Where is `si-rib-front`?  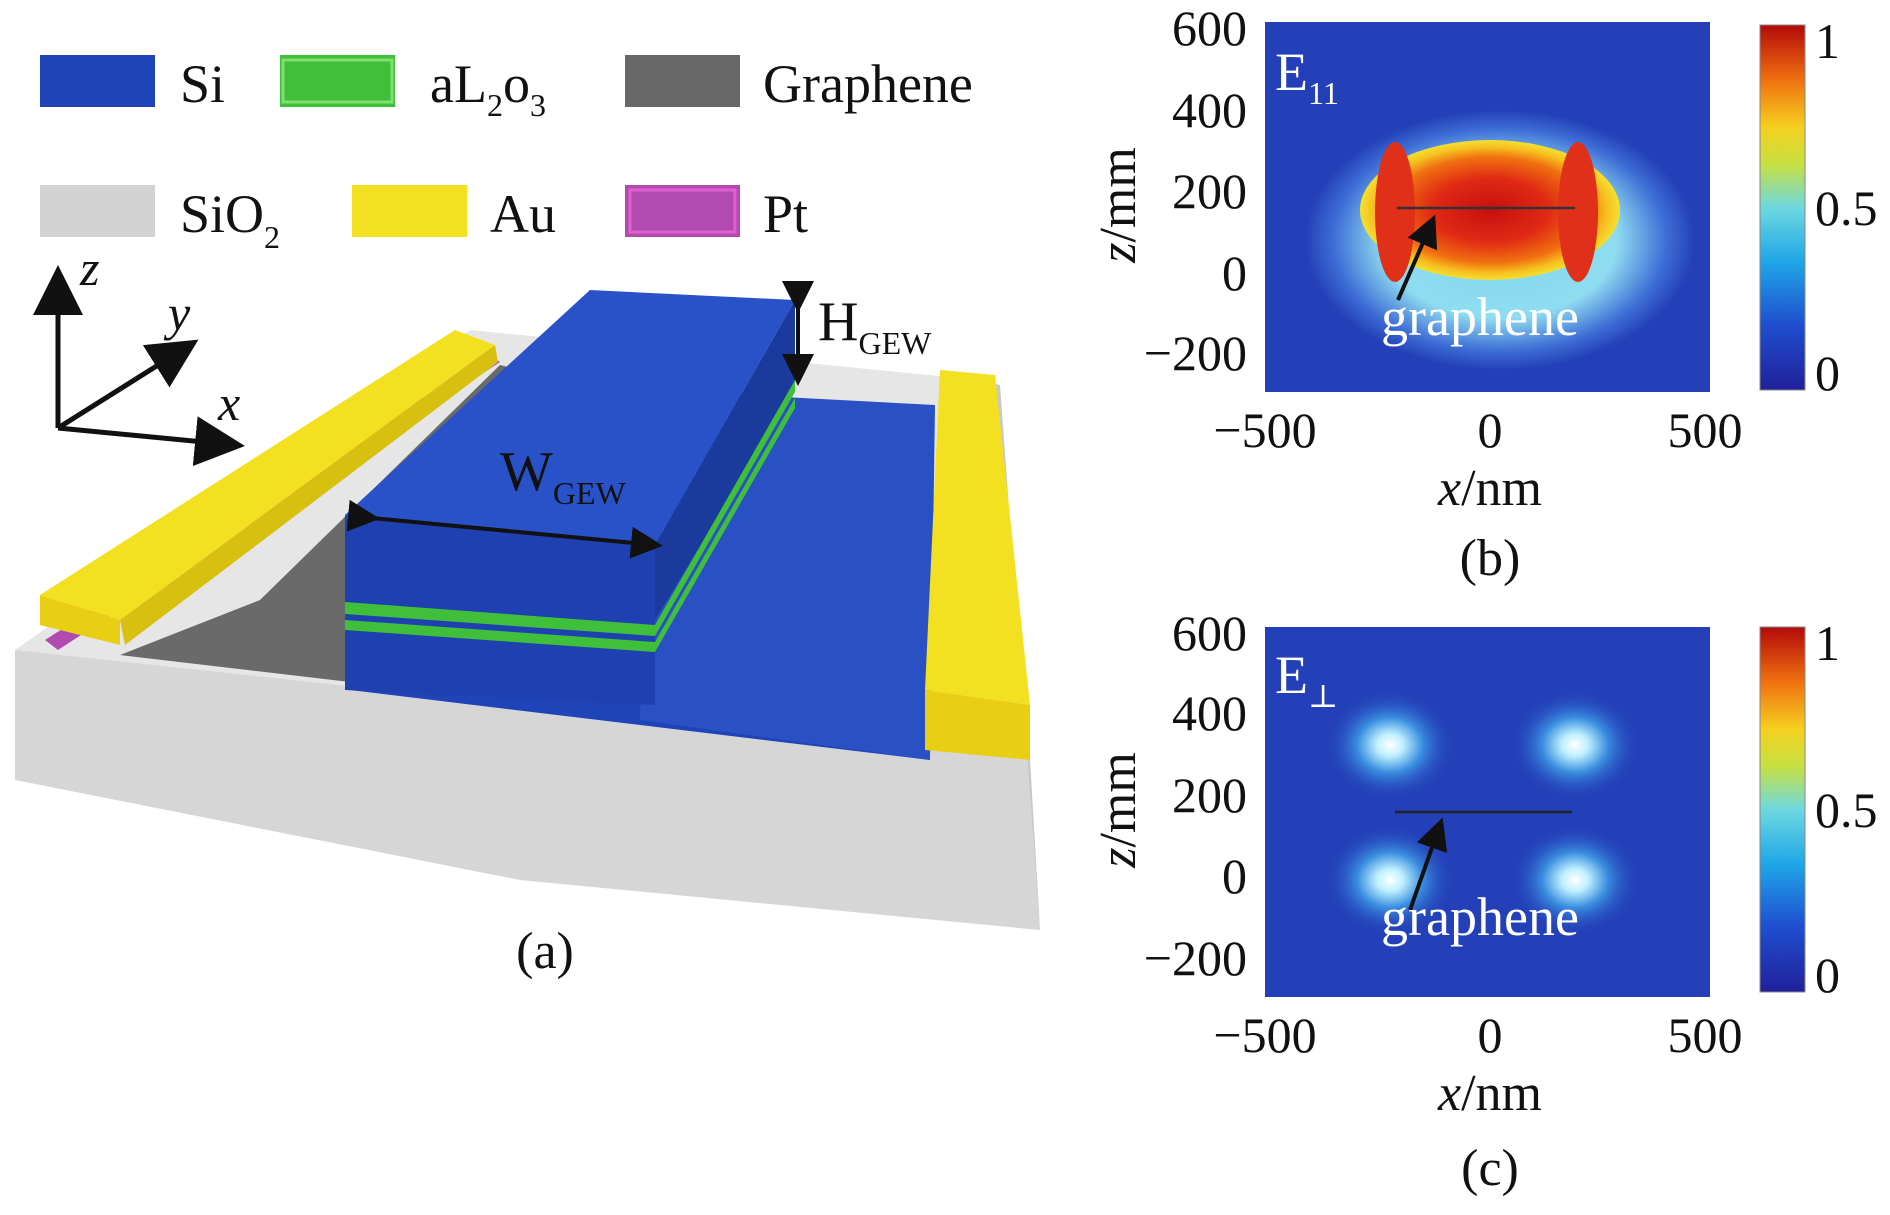 si-rib-front is located at coordinates (500, 610).